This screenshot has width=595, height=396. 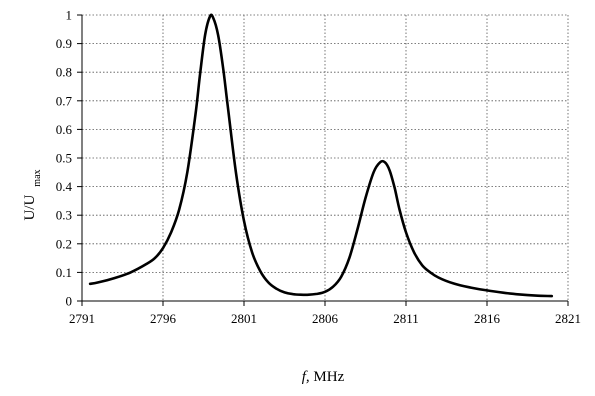 What do you see at coordinates (64, 72) in the screenshot?
I see `y-tick-label: 0.8` at bounding box center [64, 72].